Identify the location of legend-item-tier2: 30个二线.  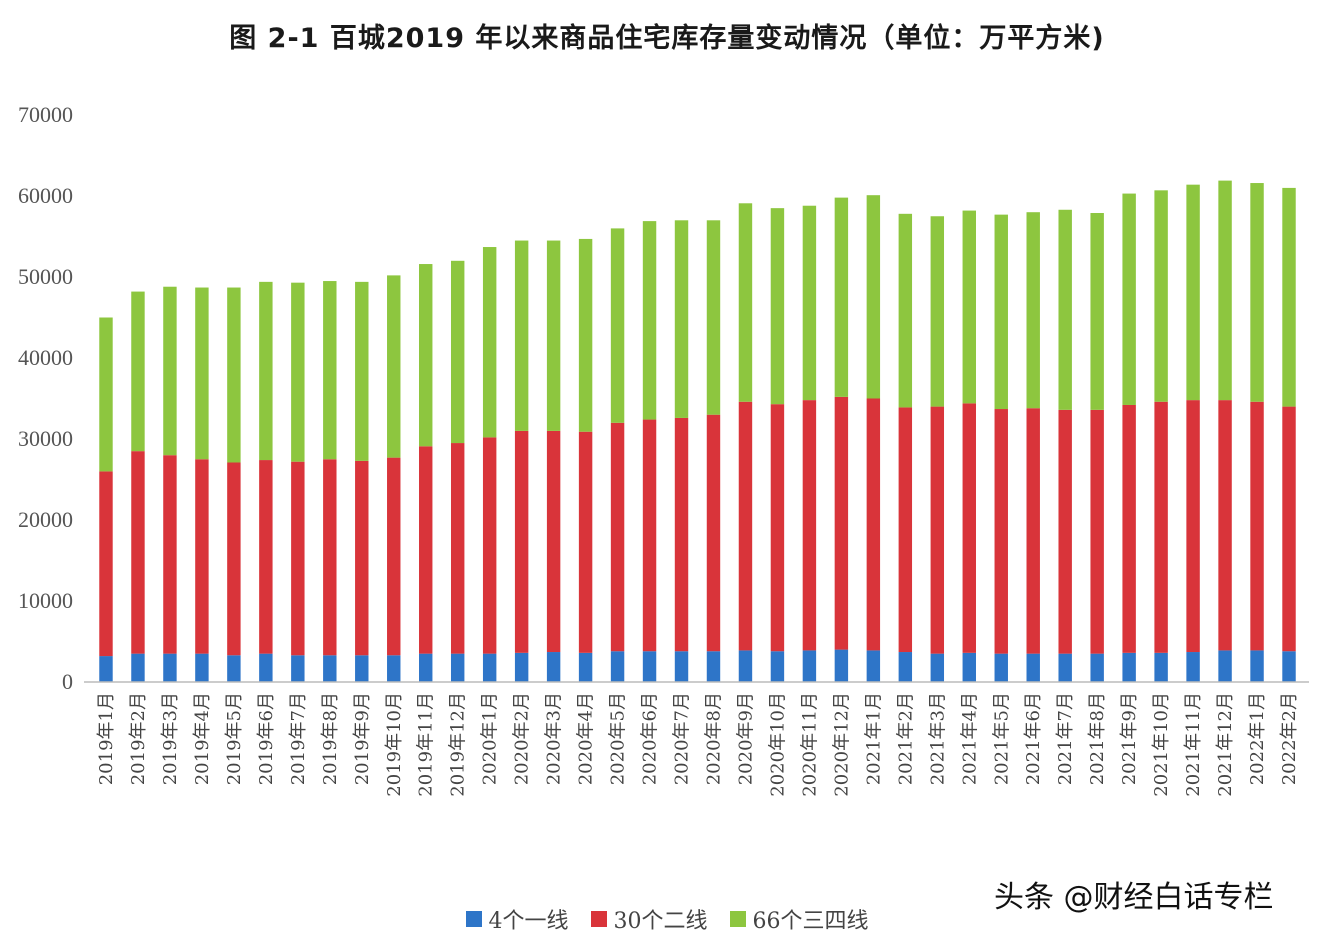
(649, 919).